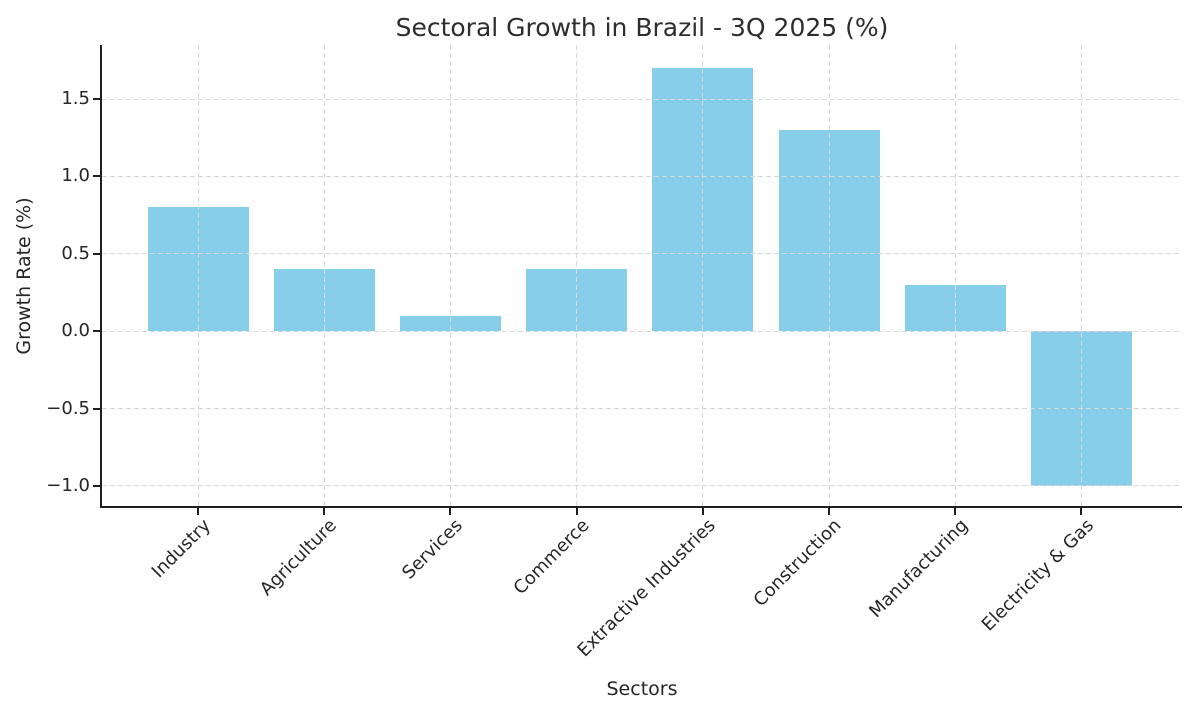  What do you see at coordinates (433, 549) in the screenshot?
I see `x-tick-label-text: Services` at bounding box center [433, 549].